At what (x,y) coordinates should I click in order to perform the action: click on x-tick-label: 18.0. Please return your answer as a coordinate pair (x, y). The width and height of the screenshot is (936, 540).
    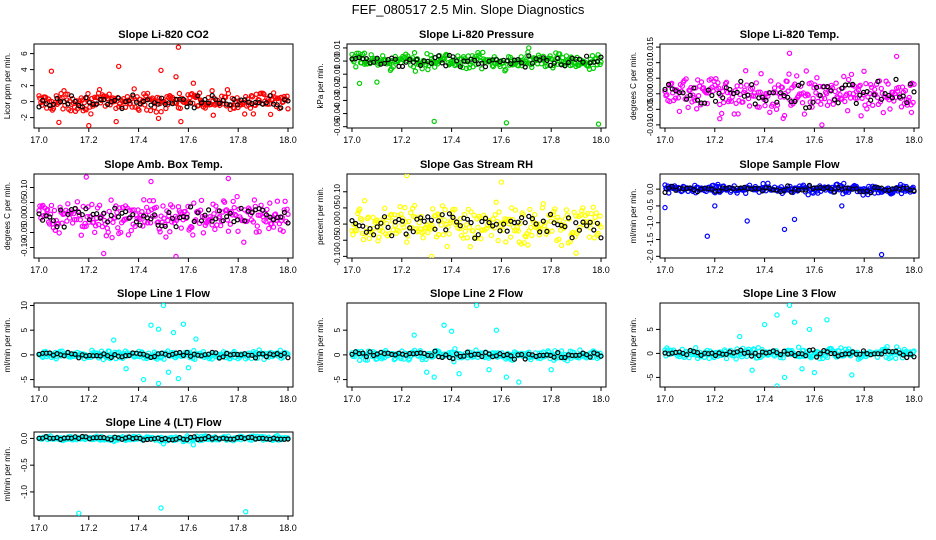
    Looking at the image, I should click on (914, 399).